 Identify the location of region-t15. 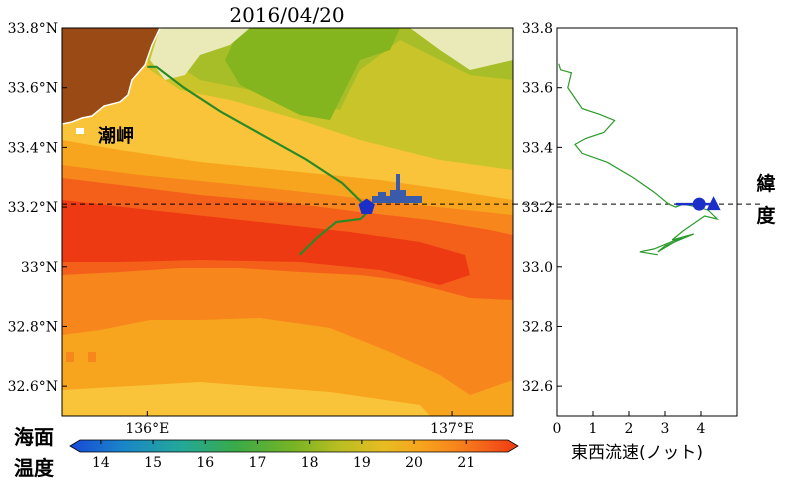
(312, 74).